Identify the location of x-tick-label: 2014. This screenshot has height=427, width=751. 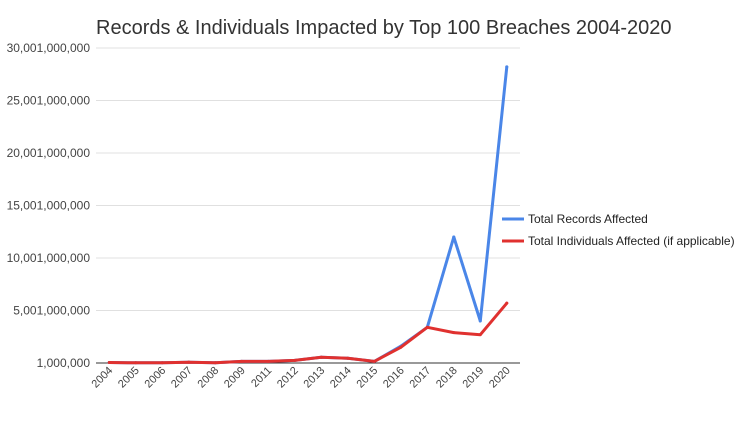
(341, 378).